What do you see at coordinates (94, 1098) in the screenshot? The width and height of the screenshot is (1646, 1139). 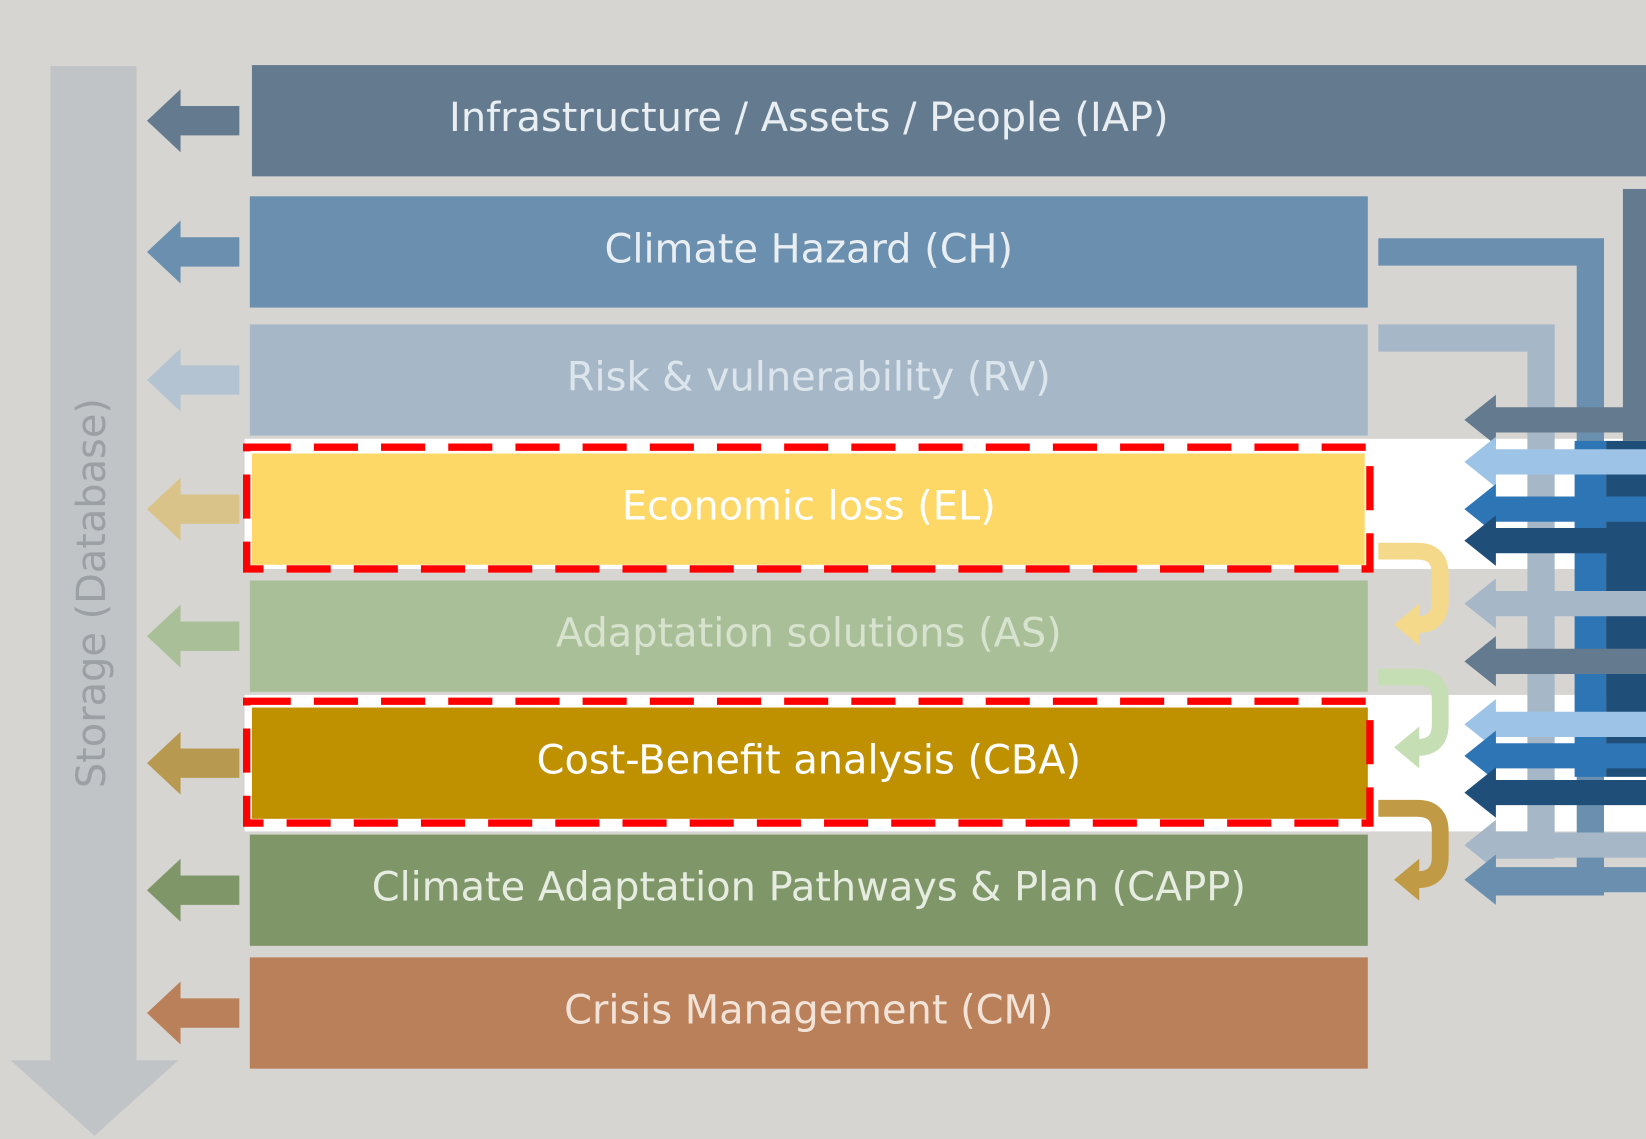 I see `storage-arrowhead` at bounding box center [94, 1098].